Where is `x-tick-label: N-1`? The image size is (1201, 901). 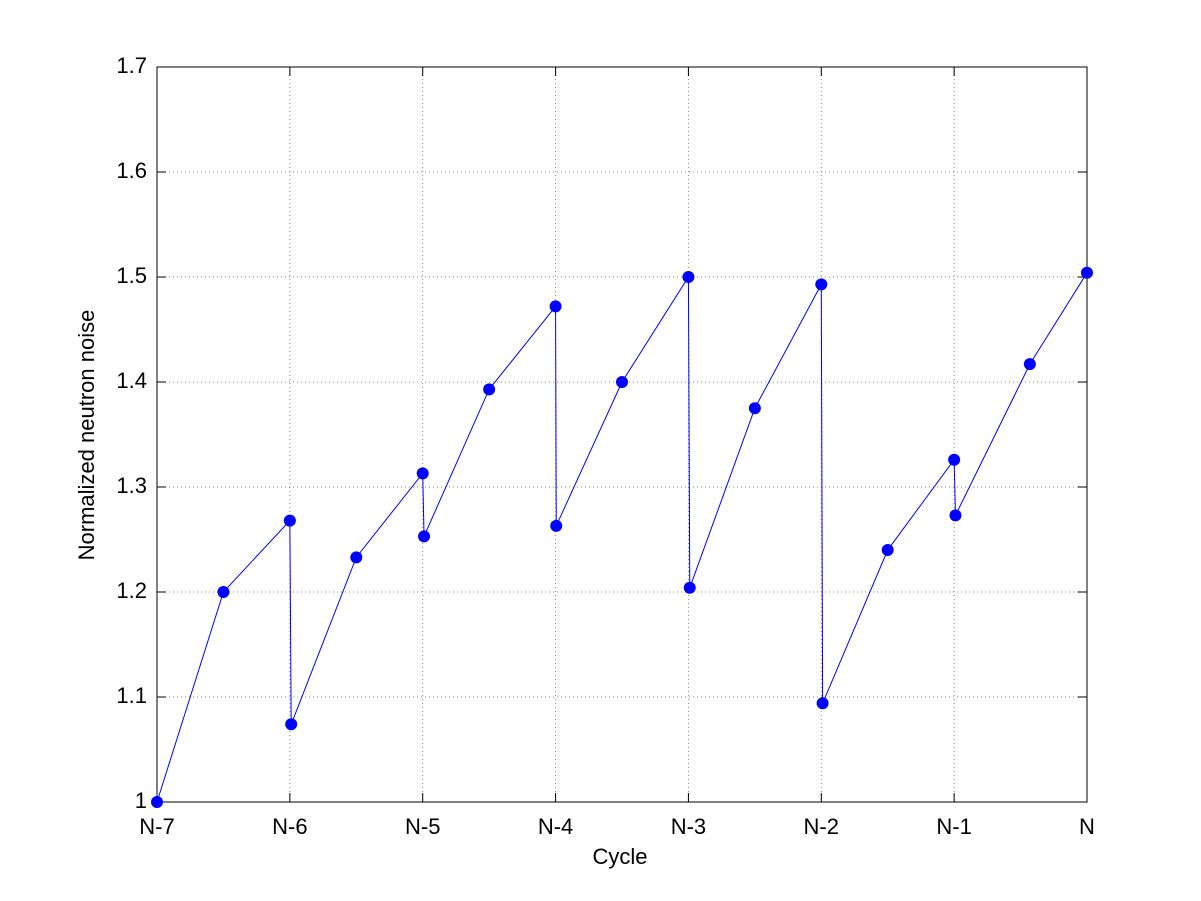
x-tick-label: N-1 is located at coordinates (953, 826).